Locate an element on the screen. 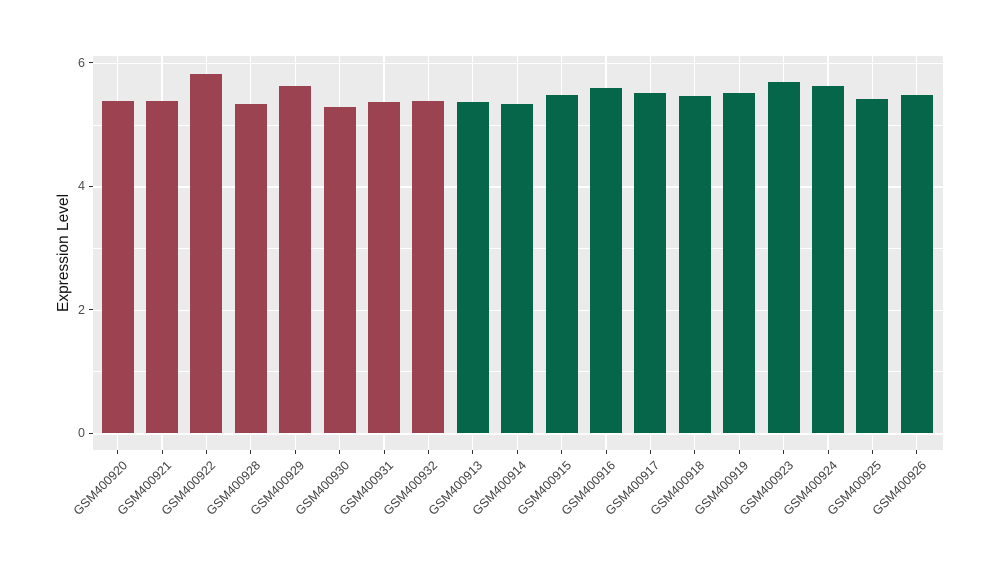  y-tick-label-2: 2 is located at coordinates (81, 309).